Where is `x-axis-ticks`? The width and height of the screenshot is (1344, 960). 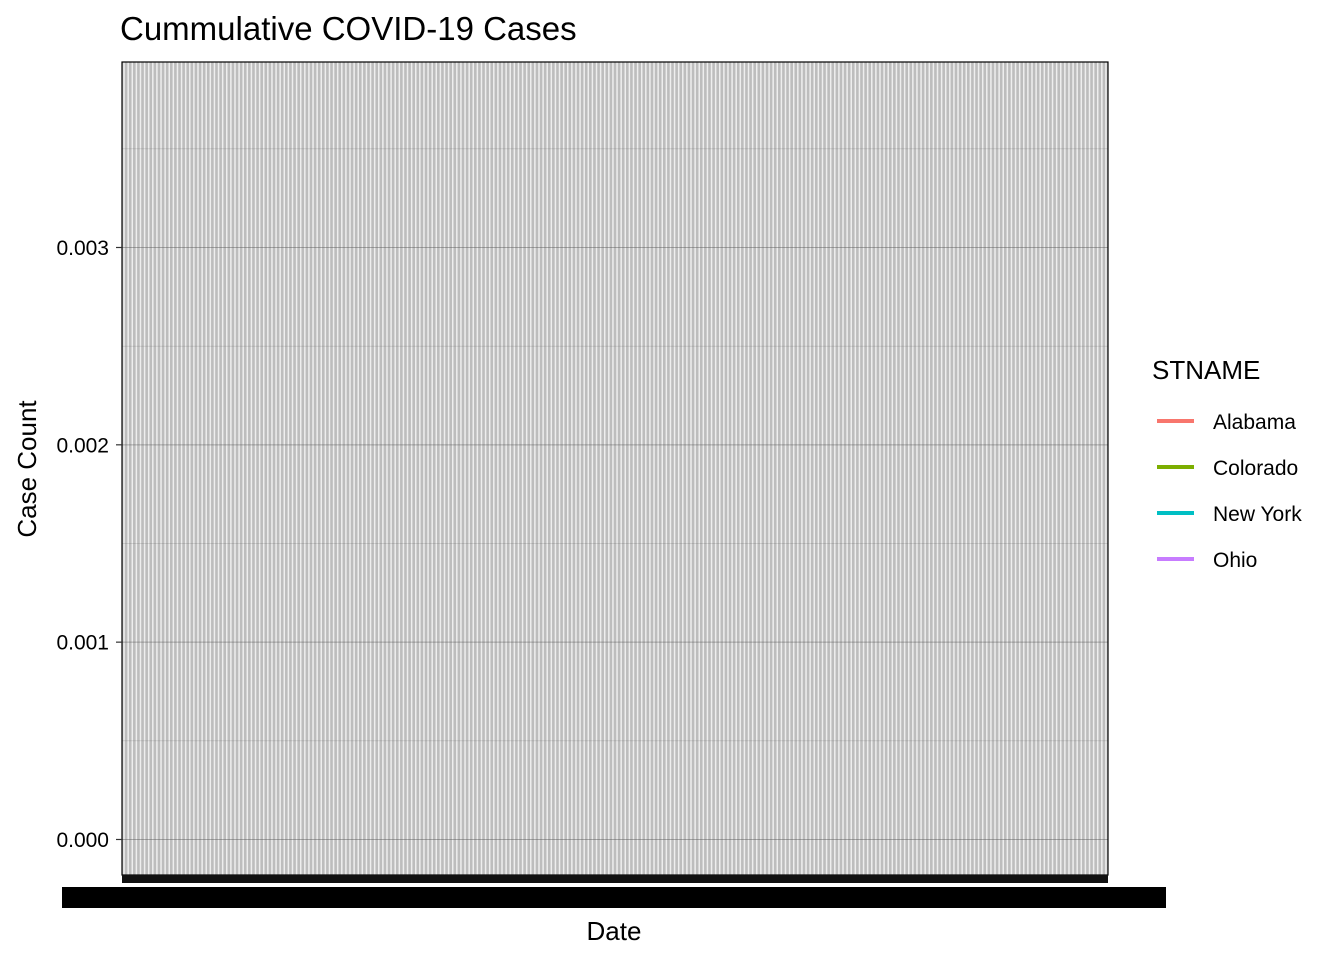 x-axis-ticks is located at coordinates (614, 891).